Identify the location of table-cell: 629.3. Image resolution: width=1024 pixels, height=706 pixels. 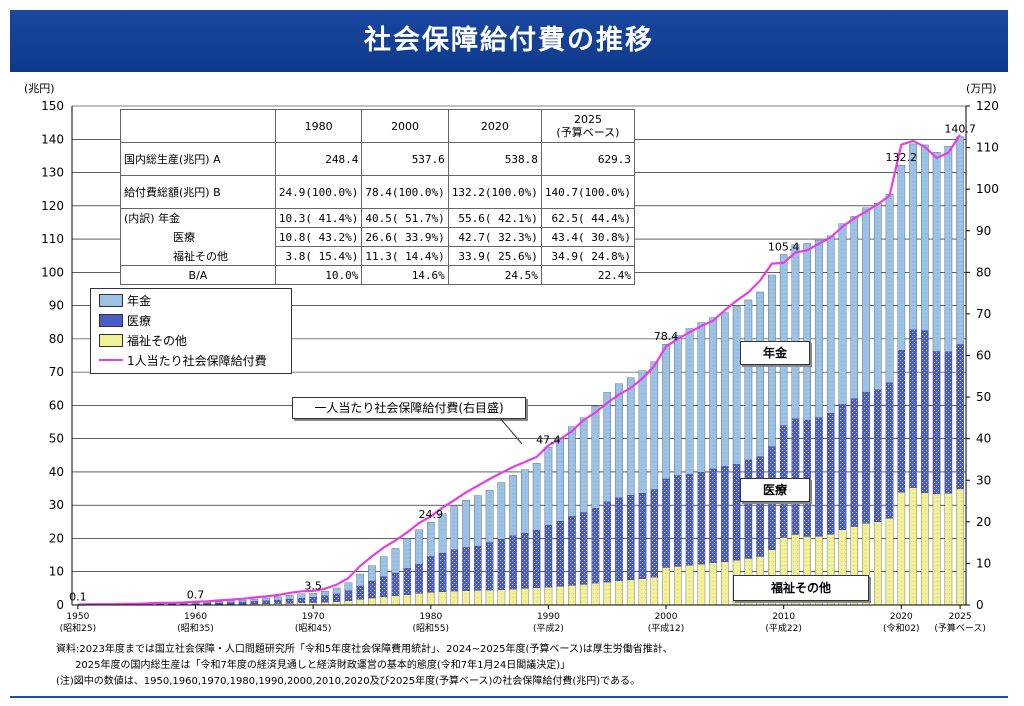
(588, 159).